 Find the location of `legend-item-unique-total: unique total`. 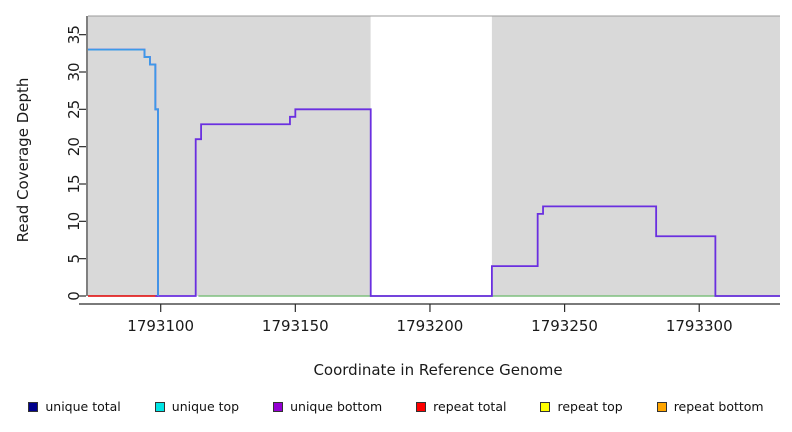

legend-item-unique-total: unique total is located at coordinates (74, 406).